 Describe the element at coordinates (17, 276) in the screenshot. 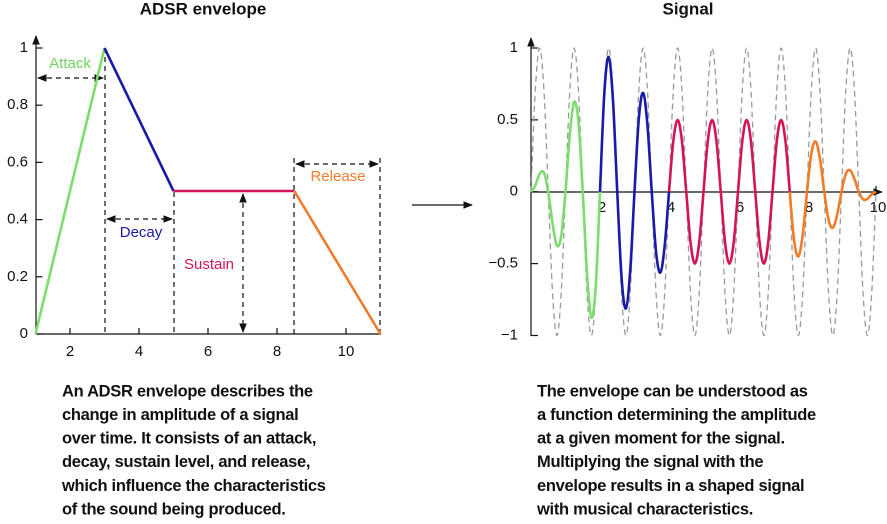

I see `y-tick-label: 0.2` at that location.